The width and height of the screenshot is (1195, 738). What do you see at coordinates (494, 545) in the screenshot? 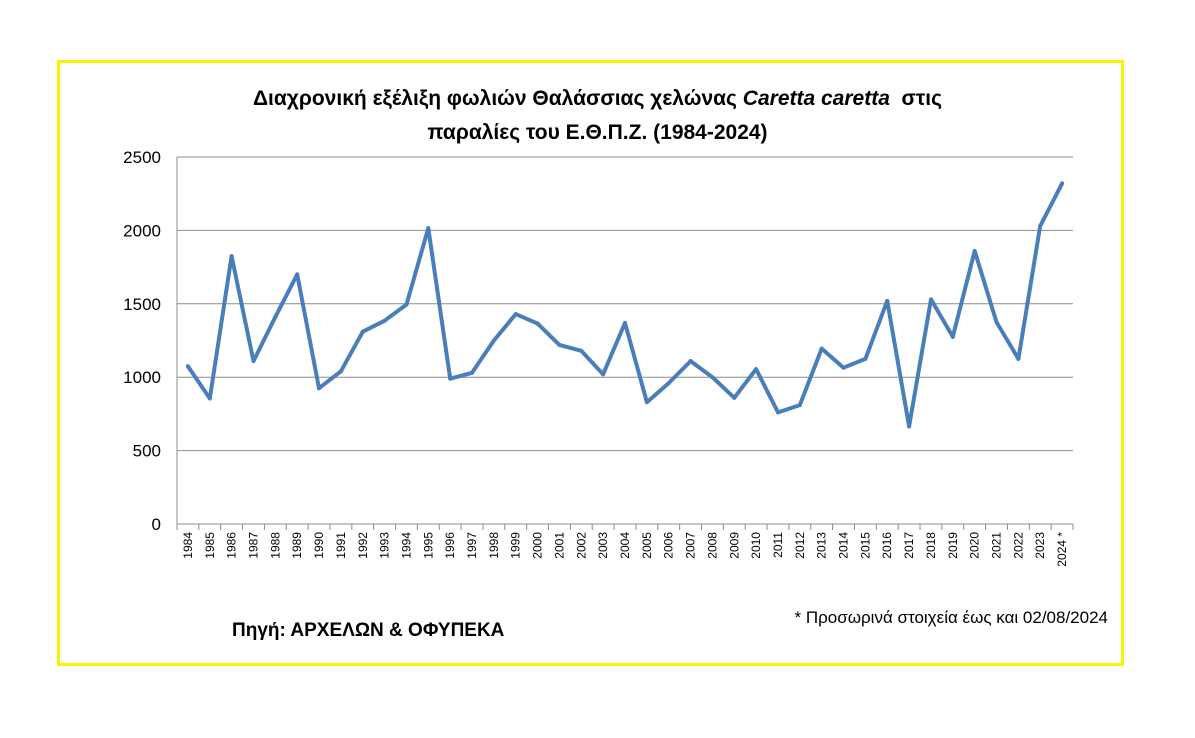
I see `x-tick-label: 1998` at bounding box center [494, 545].